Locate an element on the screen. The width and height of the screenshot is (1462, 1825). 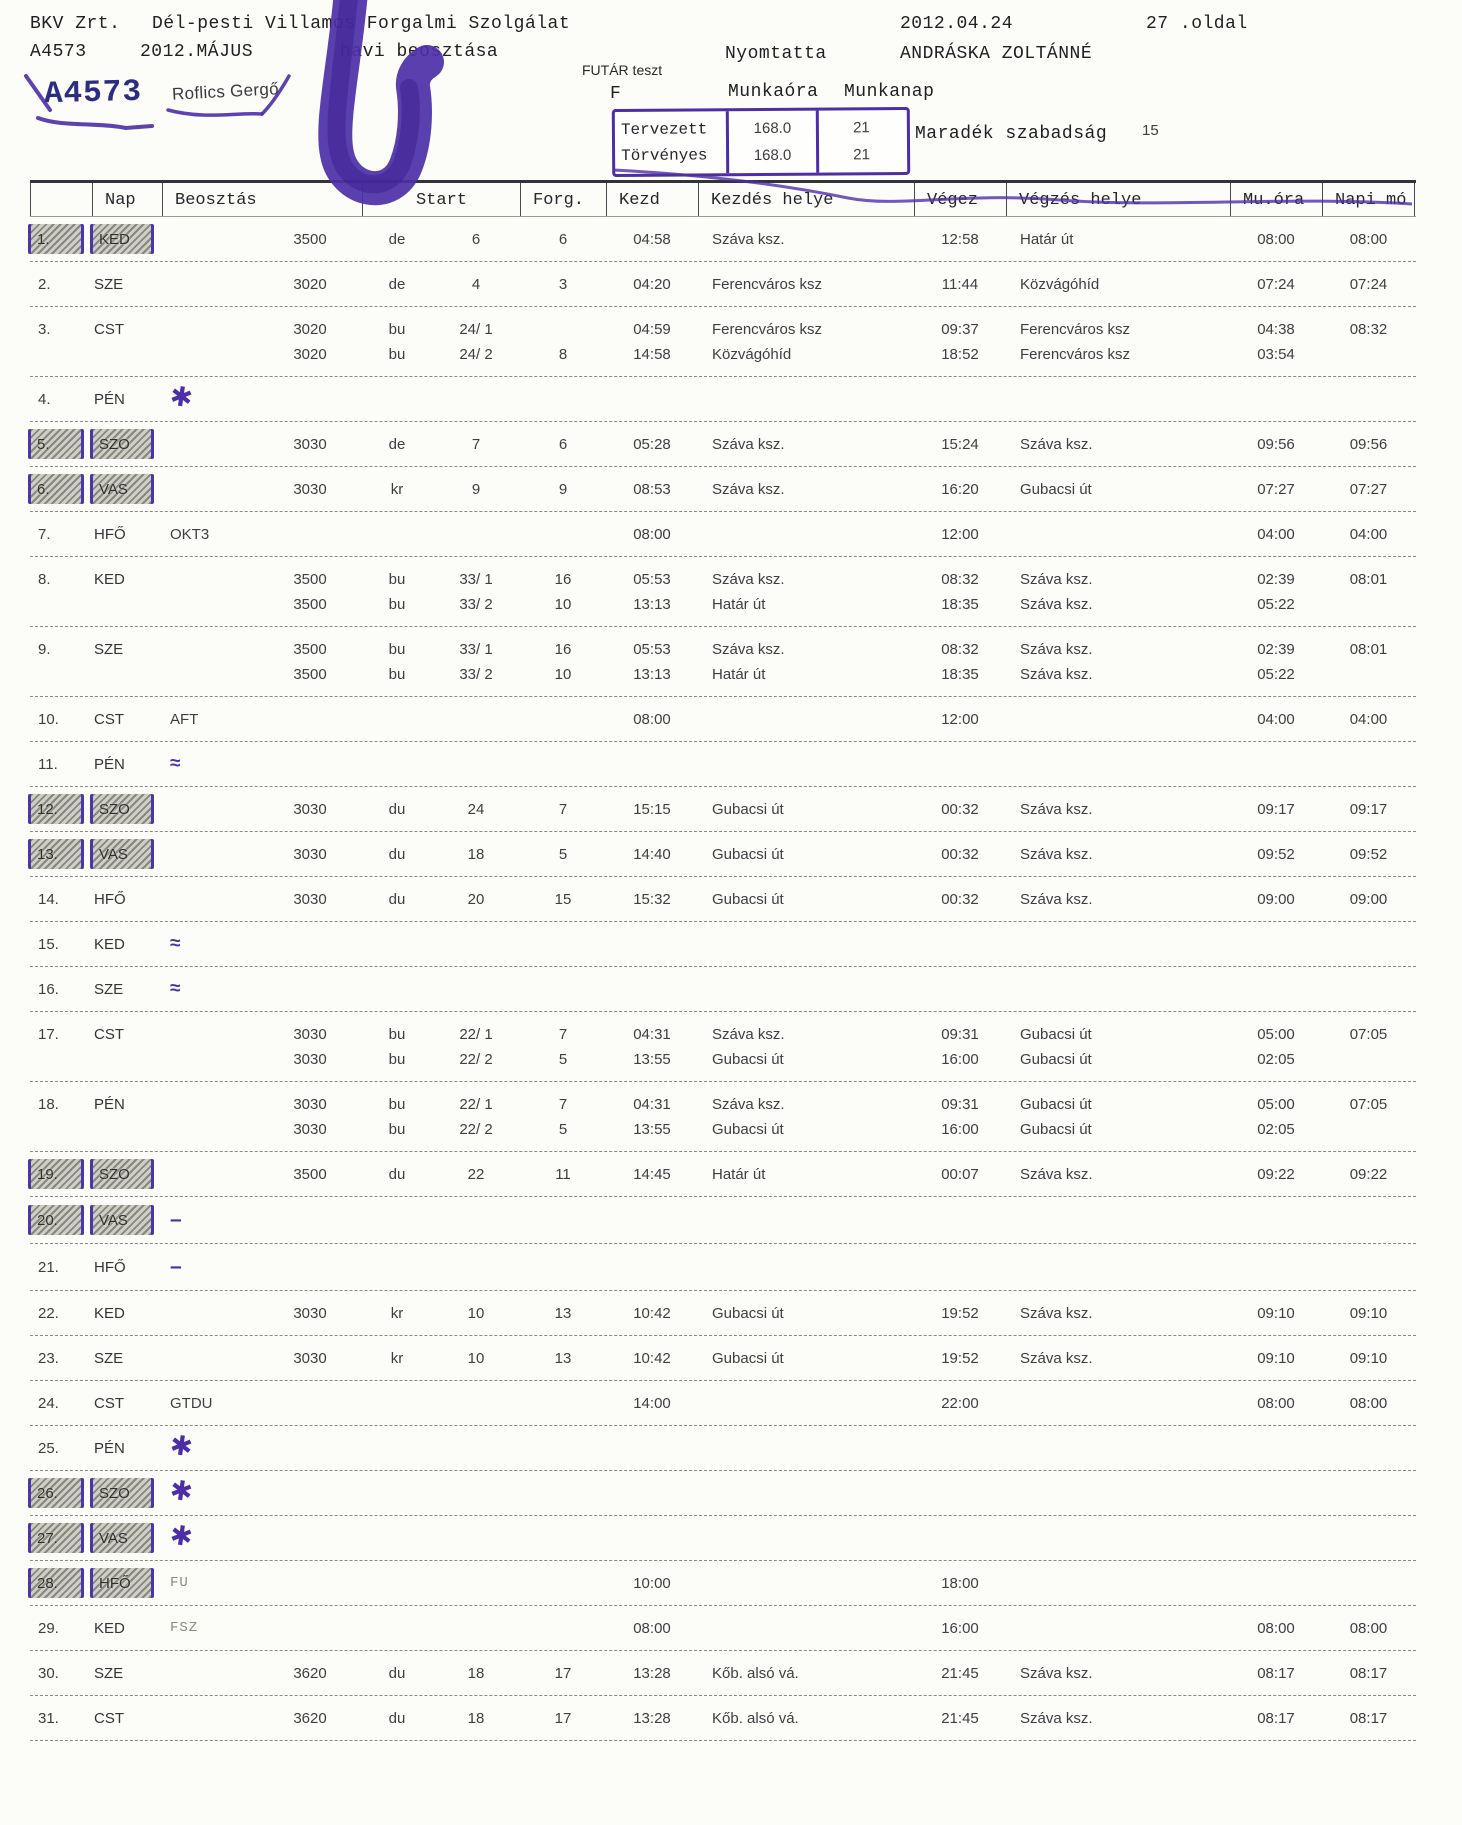
cell-muora: 09:10 is located at coordinates (1276, 1358).